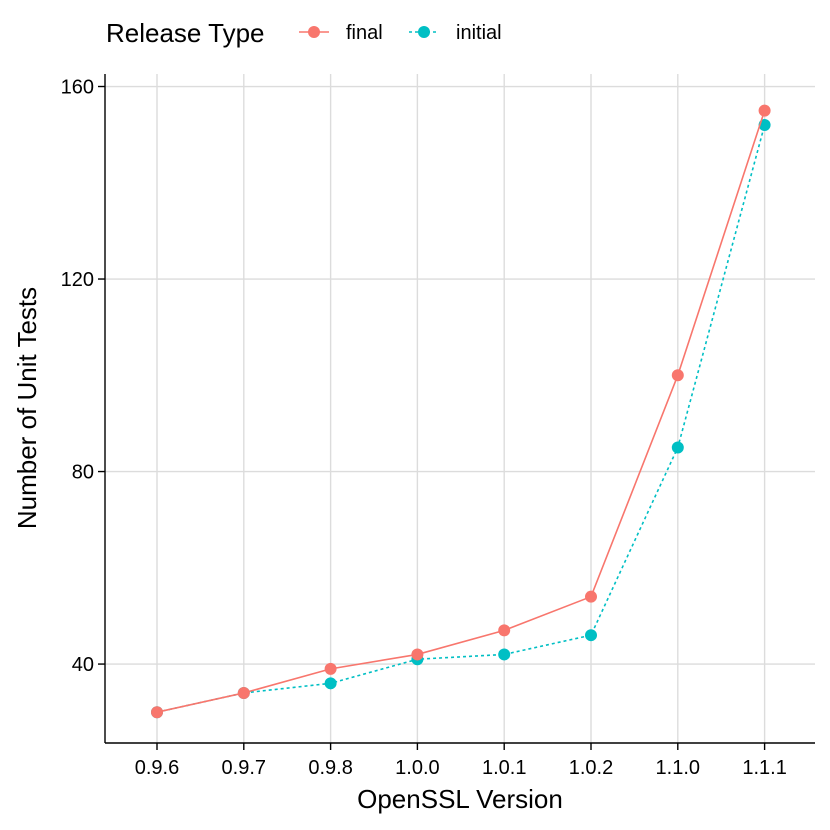 This screenshot has height=830, width=830. What do you see at coordinates (77, 88) in the screenshot?
I see `y-tick-label: 160` at bounding box center [77, 88].